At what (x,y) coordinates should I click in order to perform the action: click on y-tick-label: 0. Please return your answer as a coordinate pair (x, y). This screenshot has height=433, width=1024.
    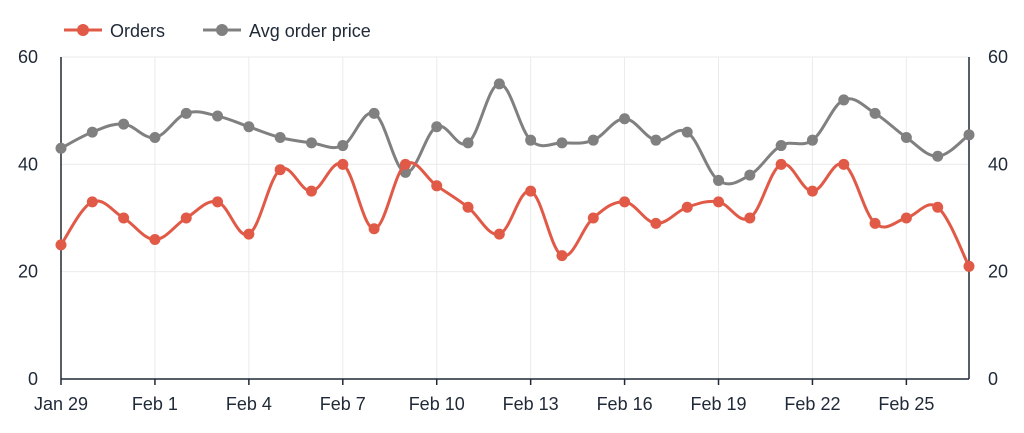
    Looking at the image, I should click on (33, 379).